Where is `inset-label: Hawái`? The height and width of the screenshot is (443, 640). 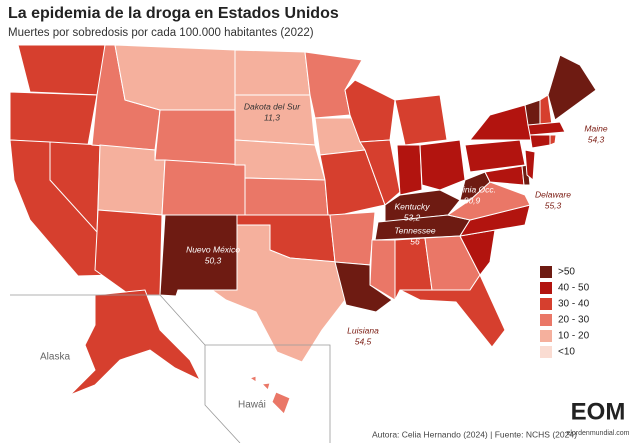 inset-label: Hawái is located at coordinates (252, 405).